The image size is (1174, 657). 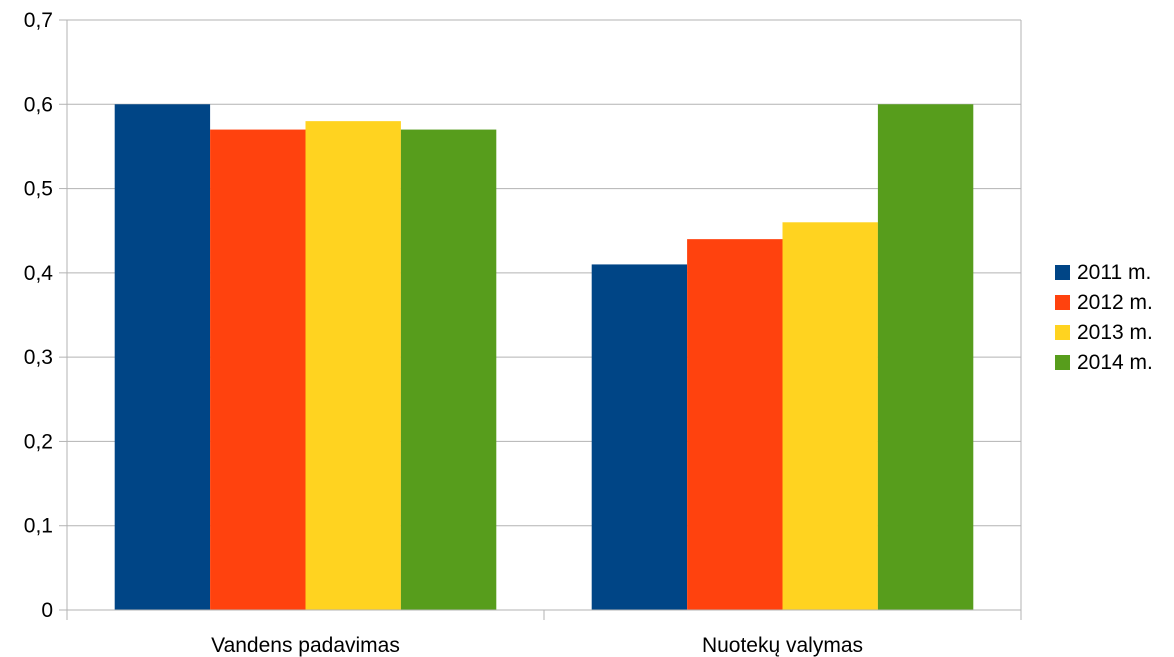 I want to click on legend-label: 2013 m., so click(x=1115, y=332).